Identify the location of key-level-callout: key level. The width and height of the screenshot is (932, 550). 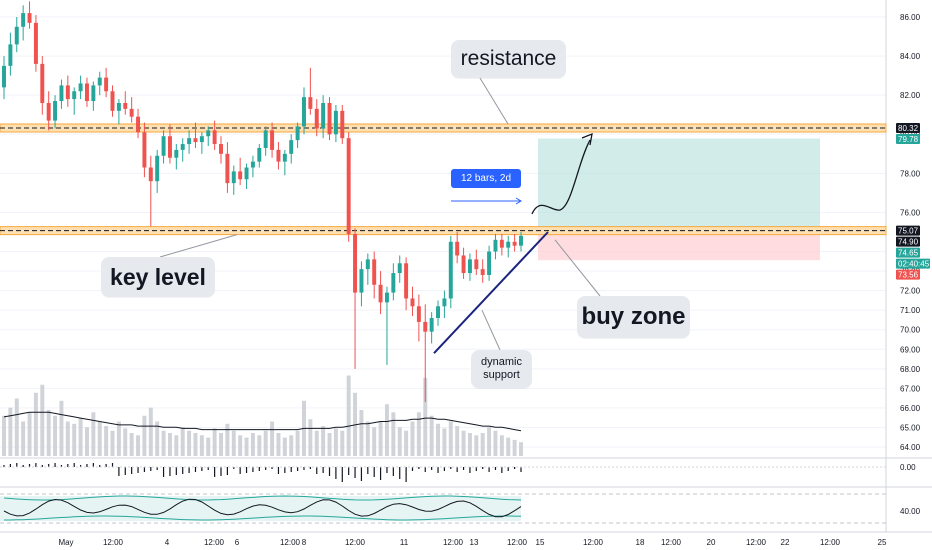
(158, 277).